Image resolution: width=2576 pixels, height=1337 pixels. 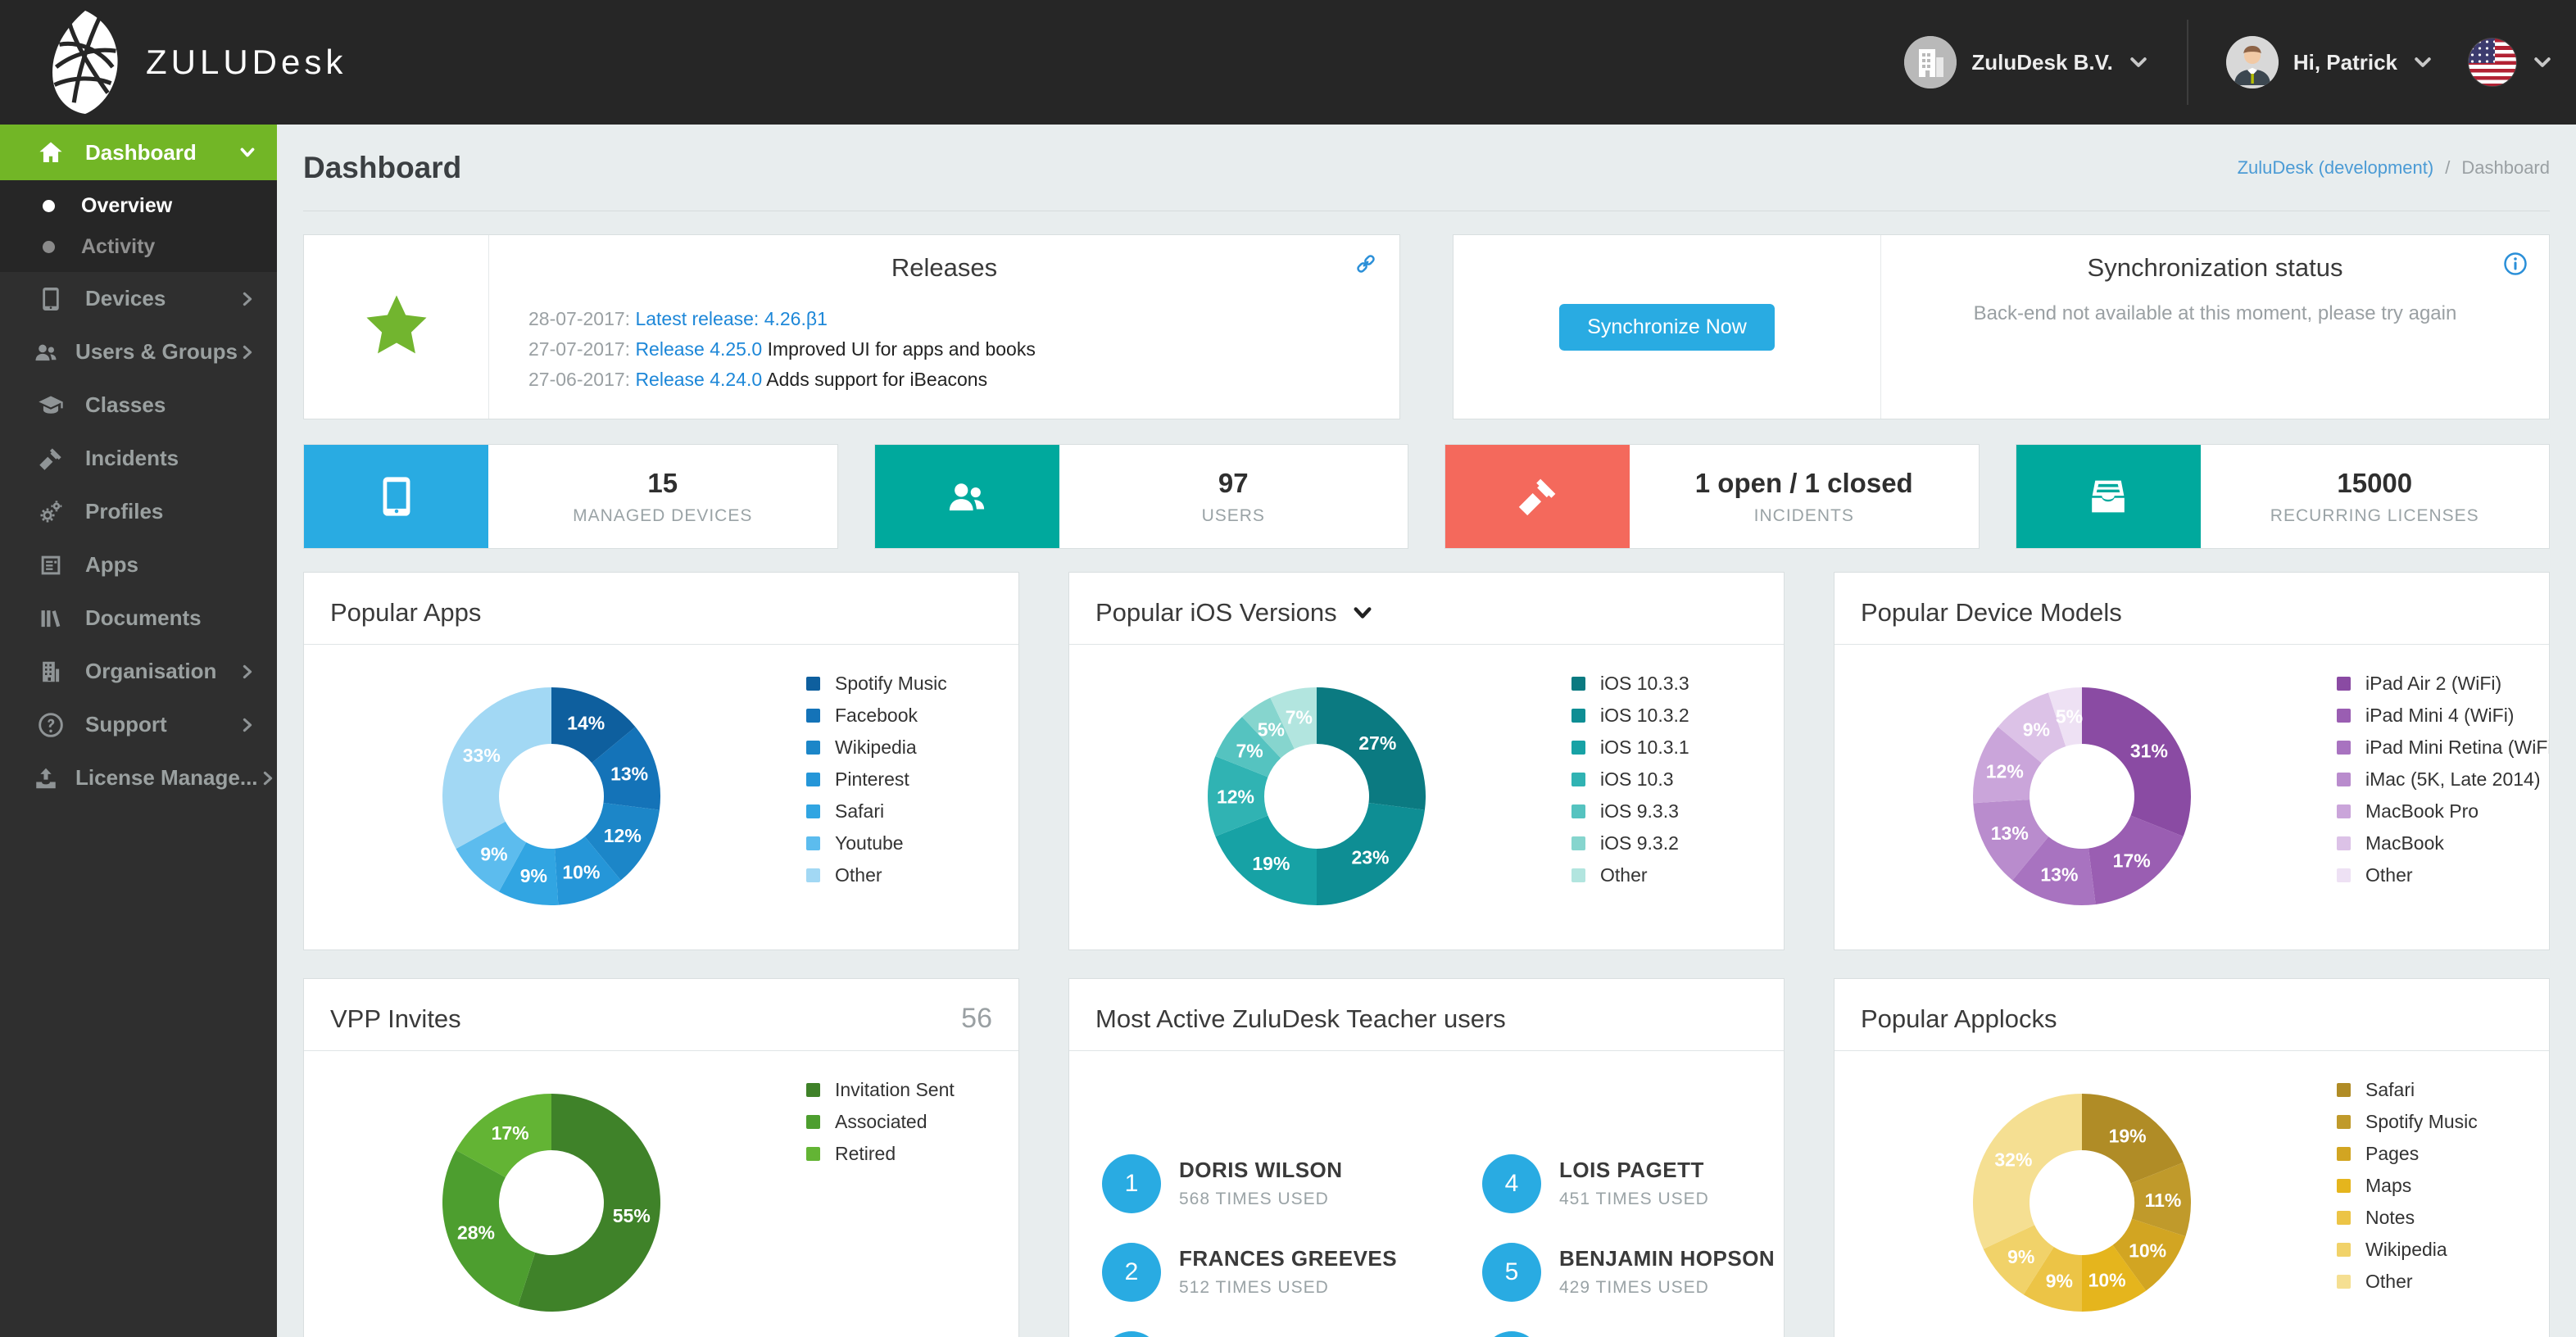 What do you see at coordinates (2282, 496) in the screenshot?
I see `stat-card-recurring-licenses: 15000 RECURRING LICENSES` at bounding box center [2282, 496].